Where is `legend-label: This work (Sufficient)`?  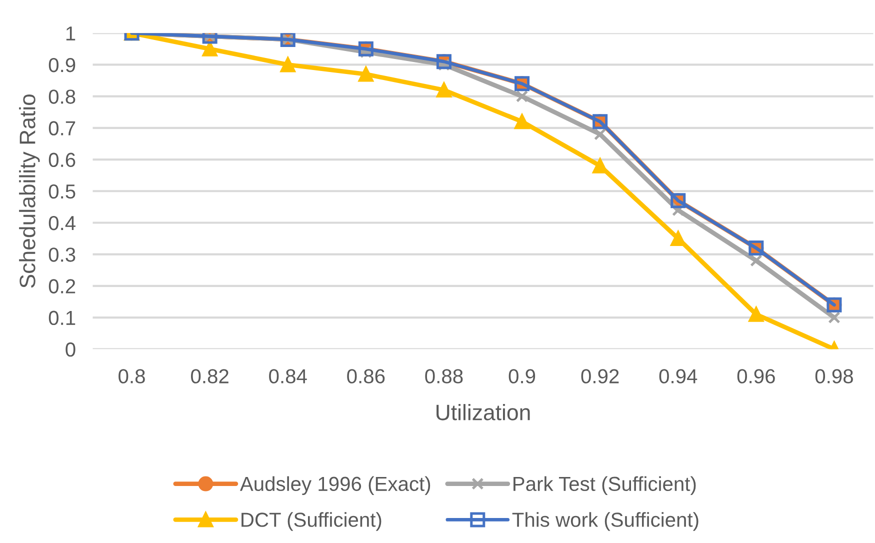 legend-label: This work (Sufficient) is located at coordinates (605, 521).